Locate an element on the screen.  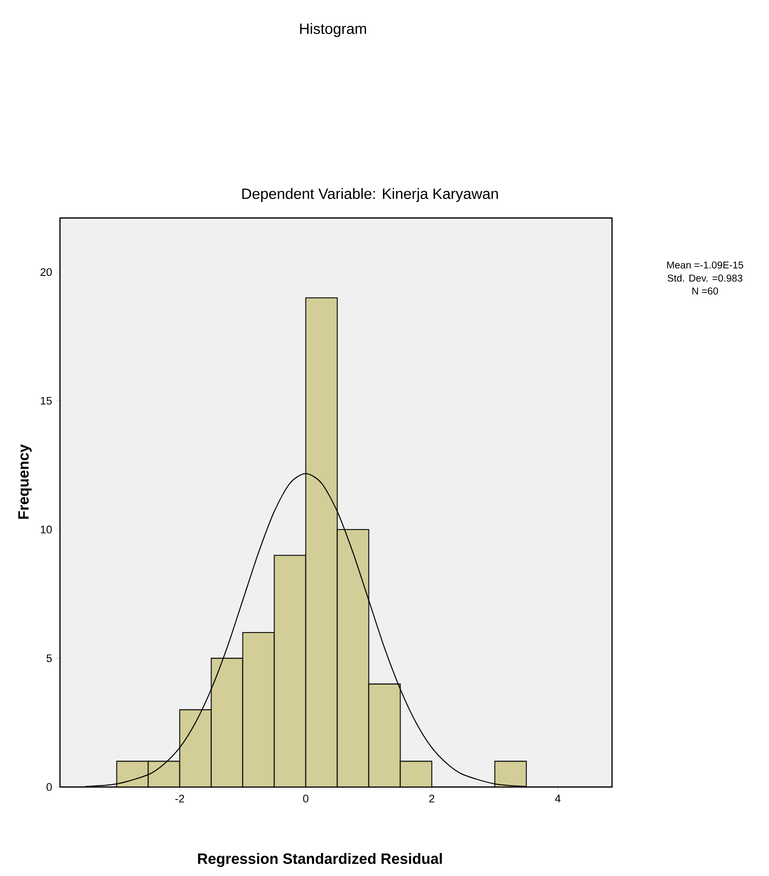
y-tick-label: 0 is located at coordinates (49, 787).